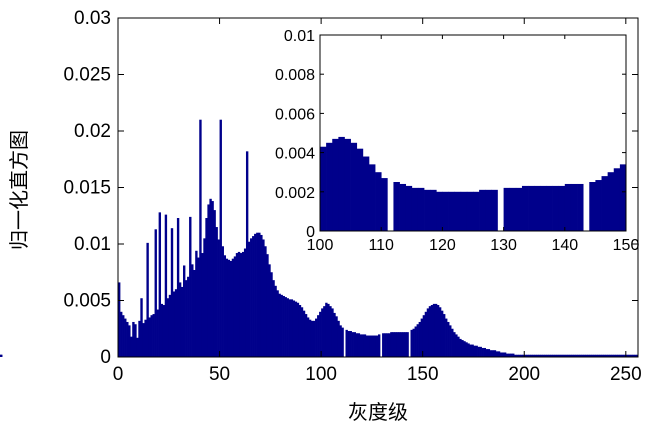  I want to click on inset-x-tick-label: 130, so click(503, 245).